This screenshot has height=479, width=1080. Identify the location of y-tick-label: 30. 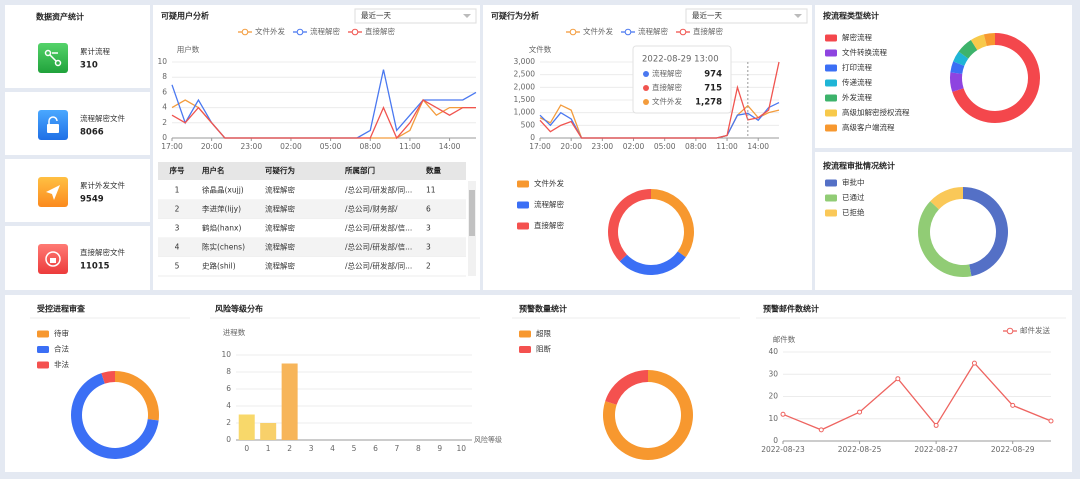
(773, 373).